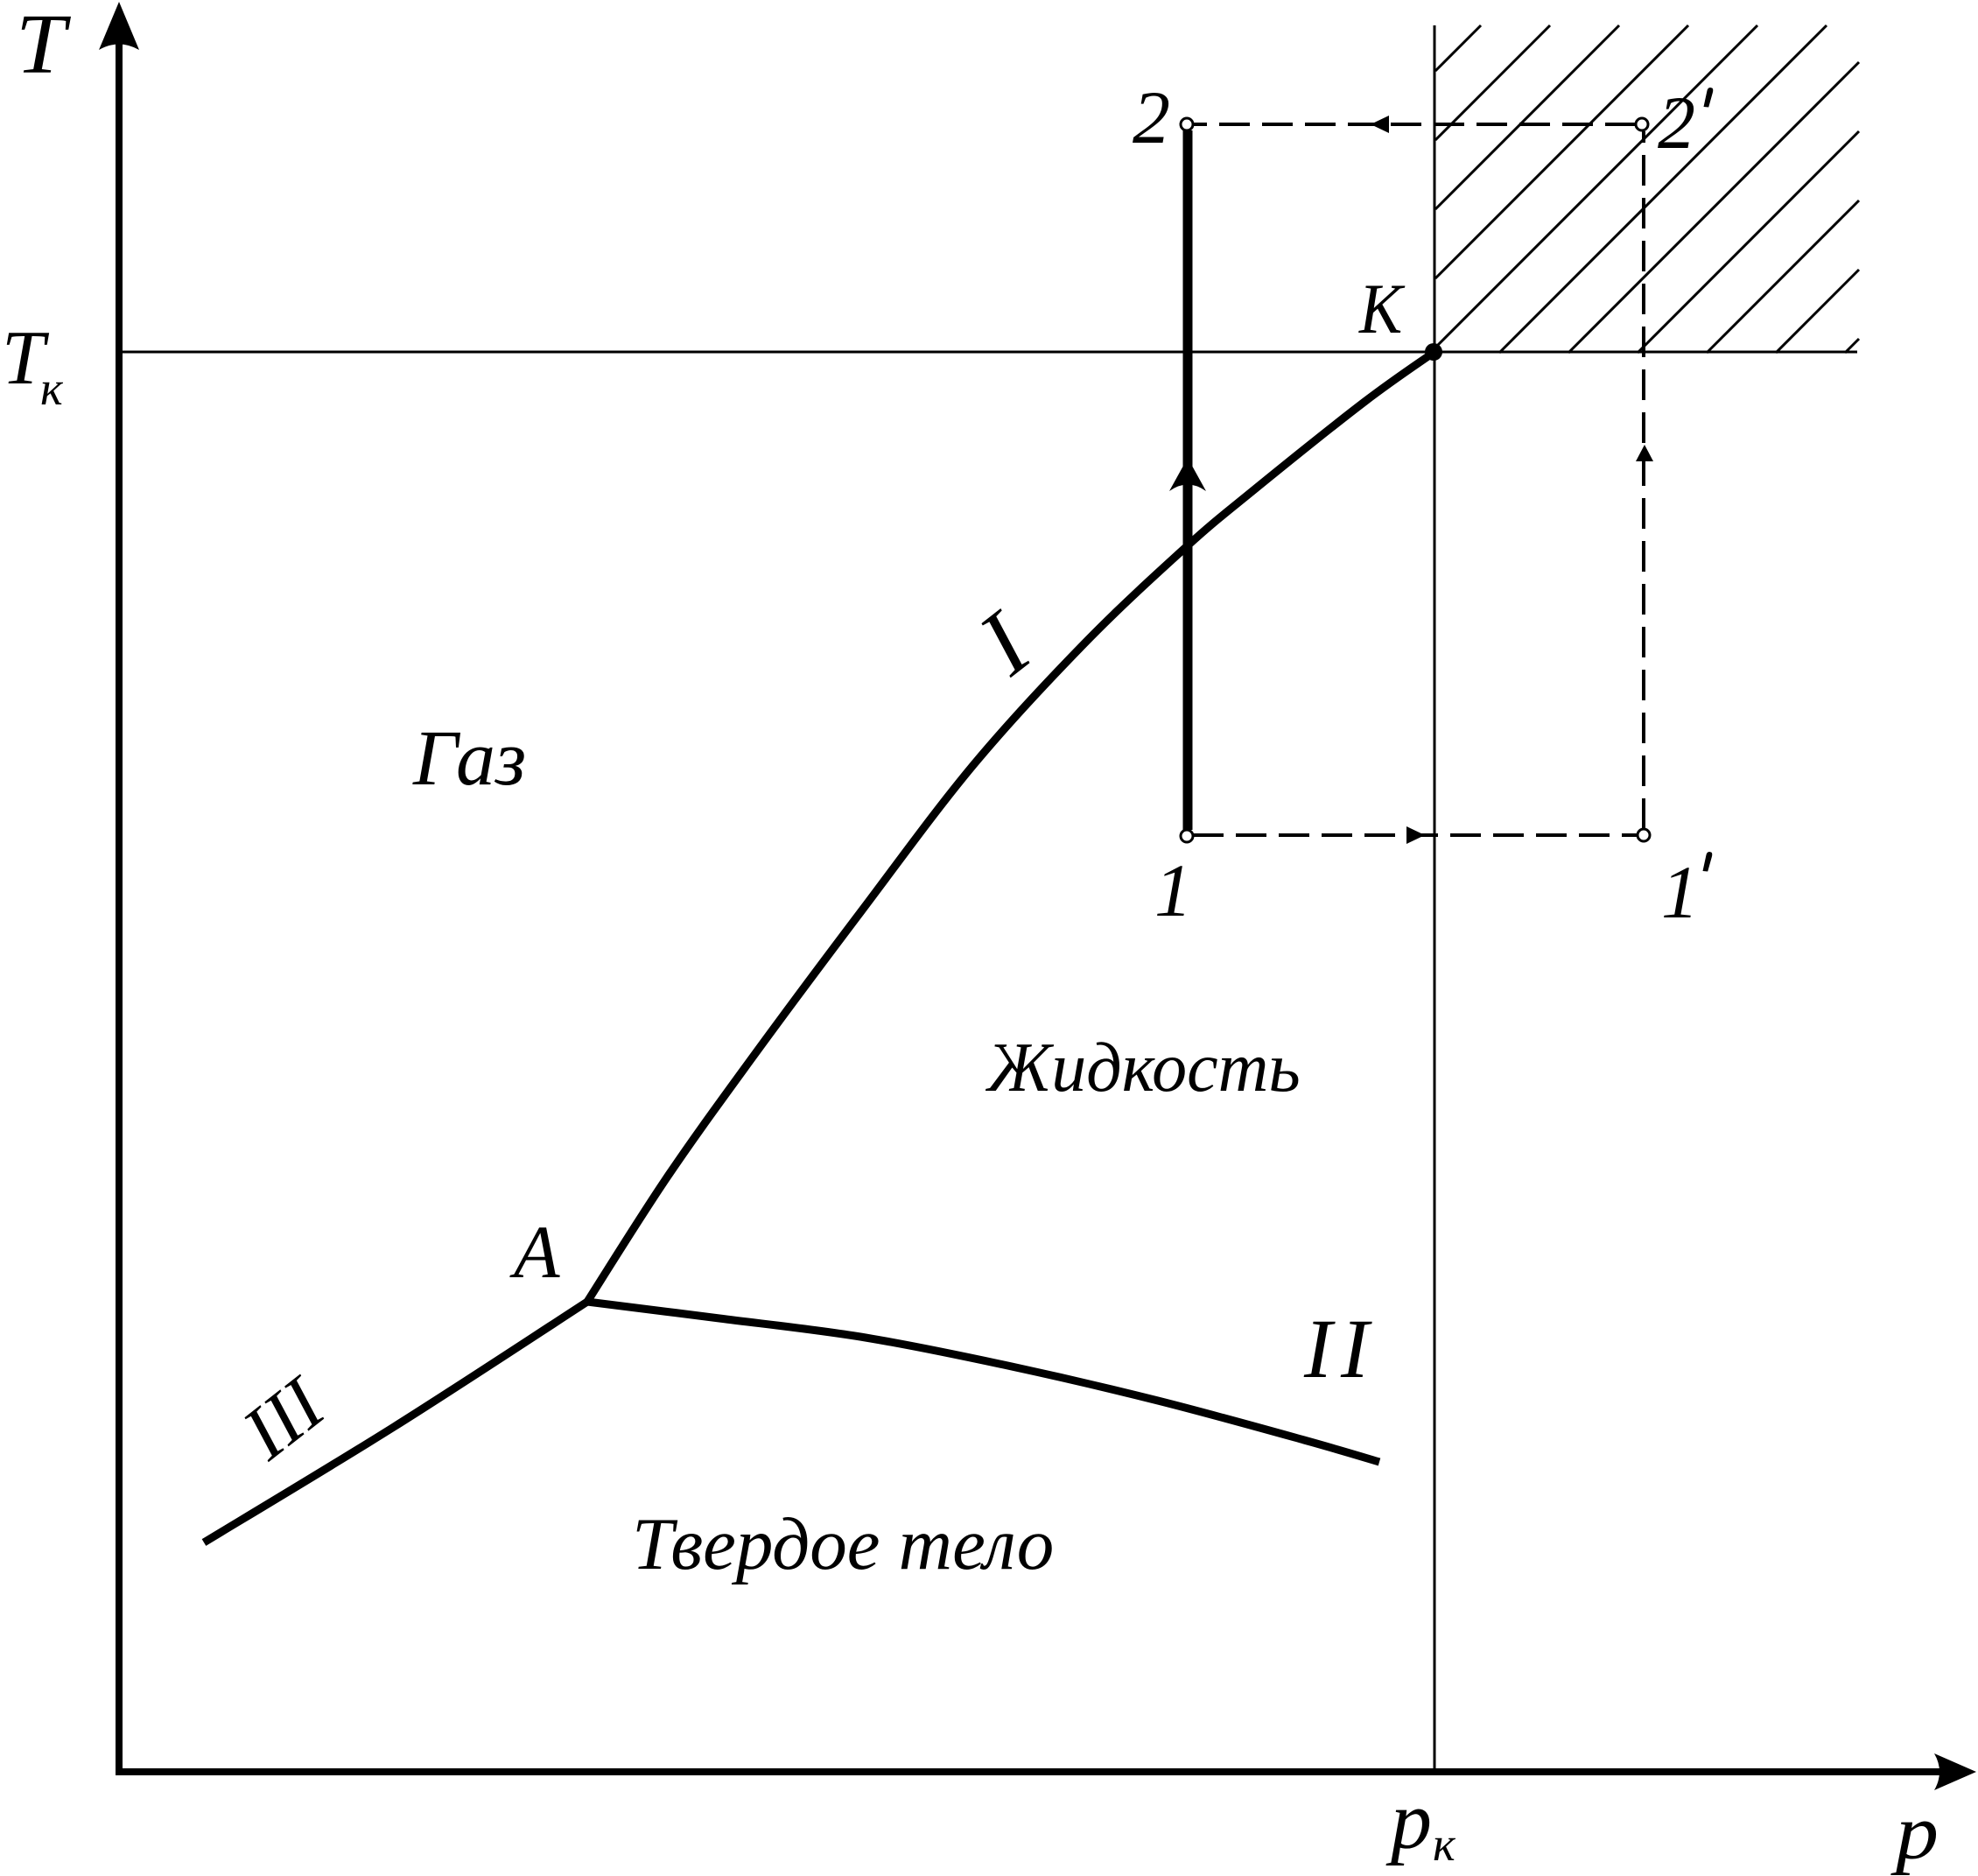  What do you see at coordinates (1340, 1348) in the screenshot?
I see `svg-text: II` at bounding box center [1340, 1348].